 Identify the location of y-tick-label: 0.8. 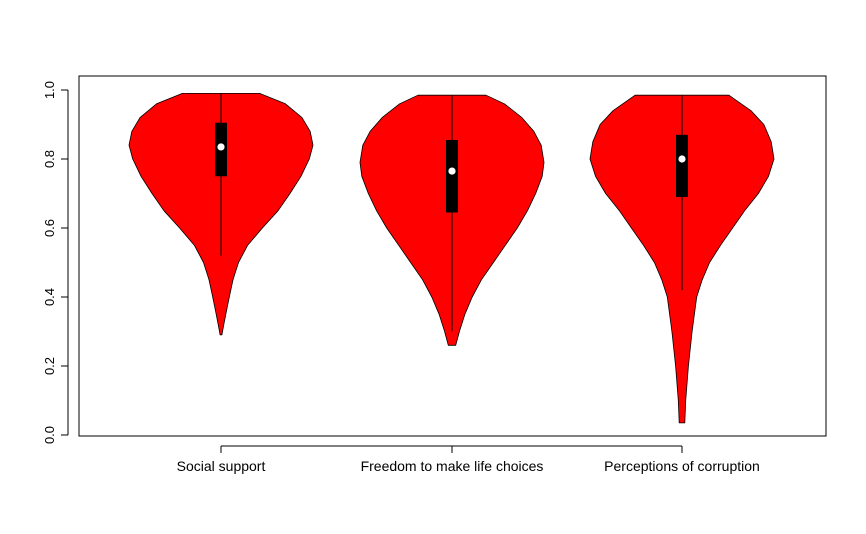
(49, 159).